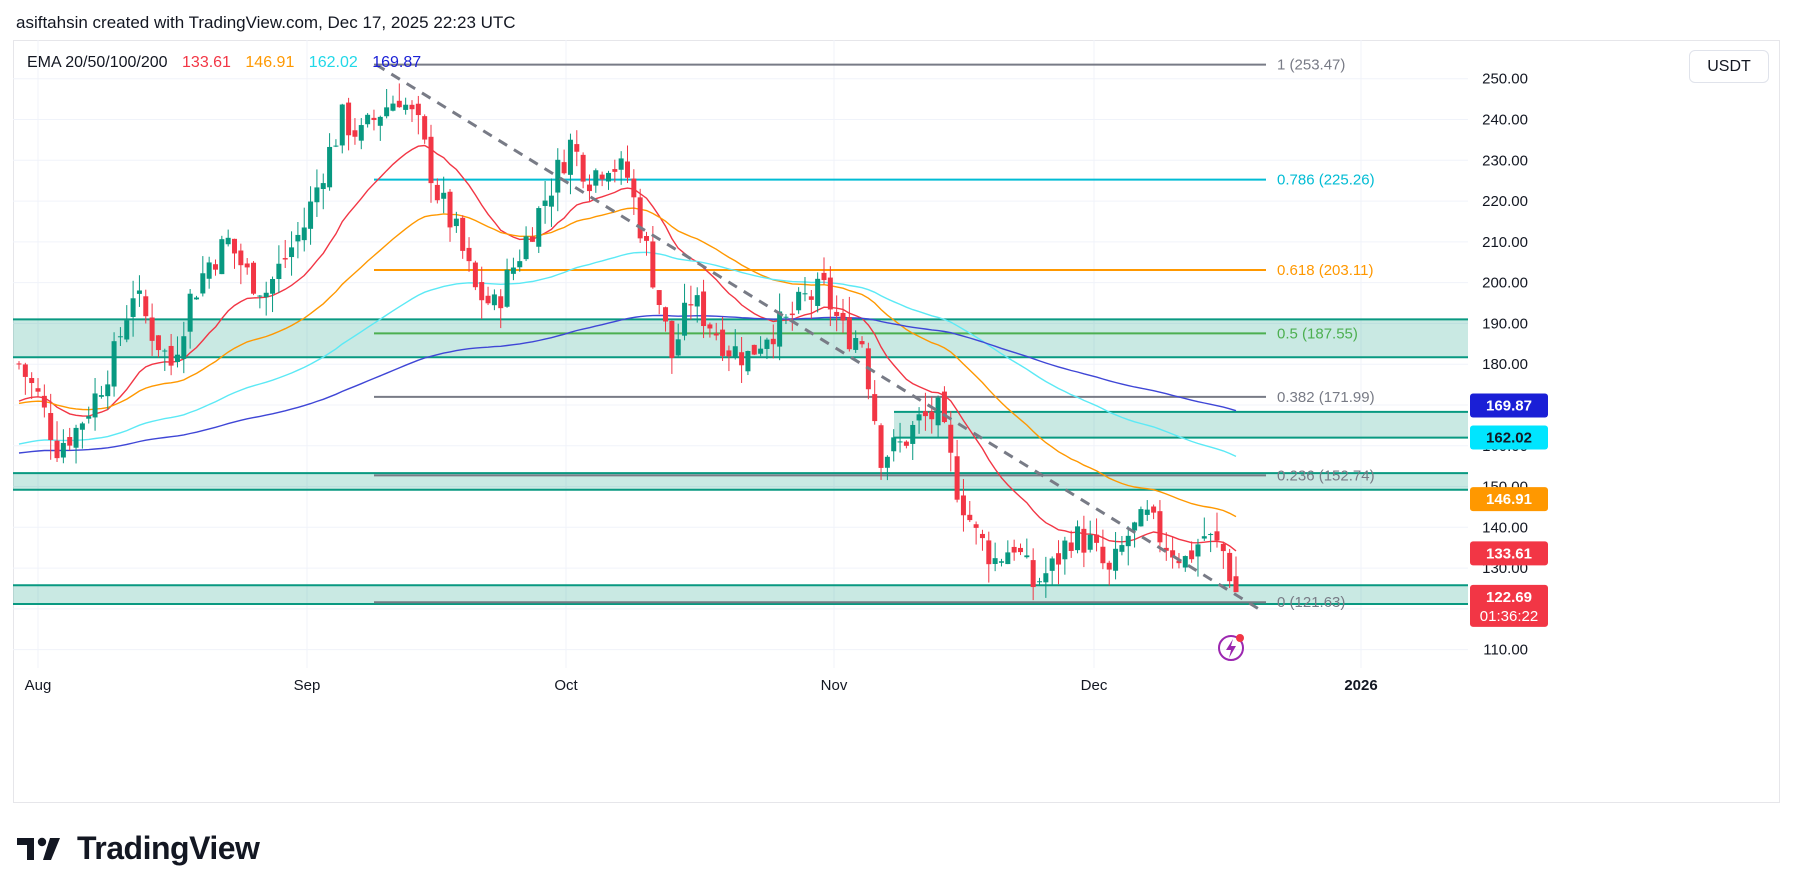 Image resolution: width=1793 pixels, height=892 pixels. Describe the element at coordinates (1509, 499) in the screenshot. I see `price-label-text: 146.91` at that location.